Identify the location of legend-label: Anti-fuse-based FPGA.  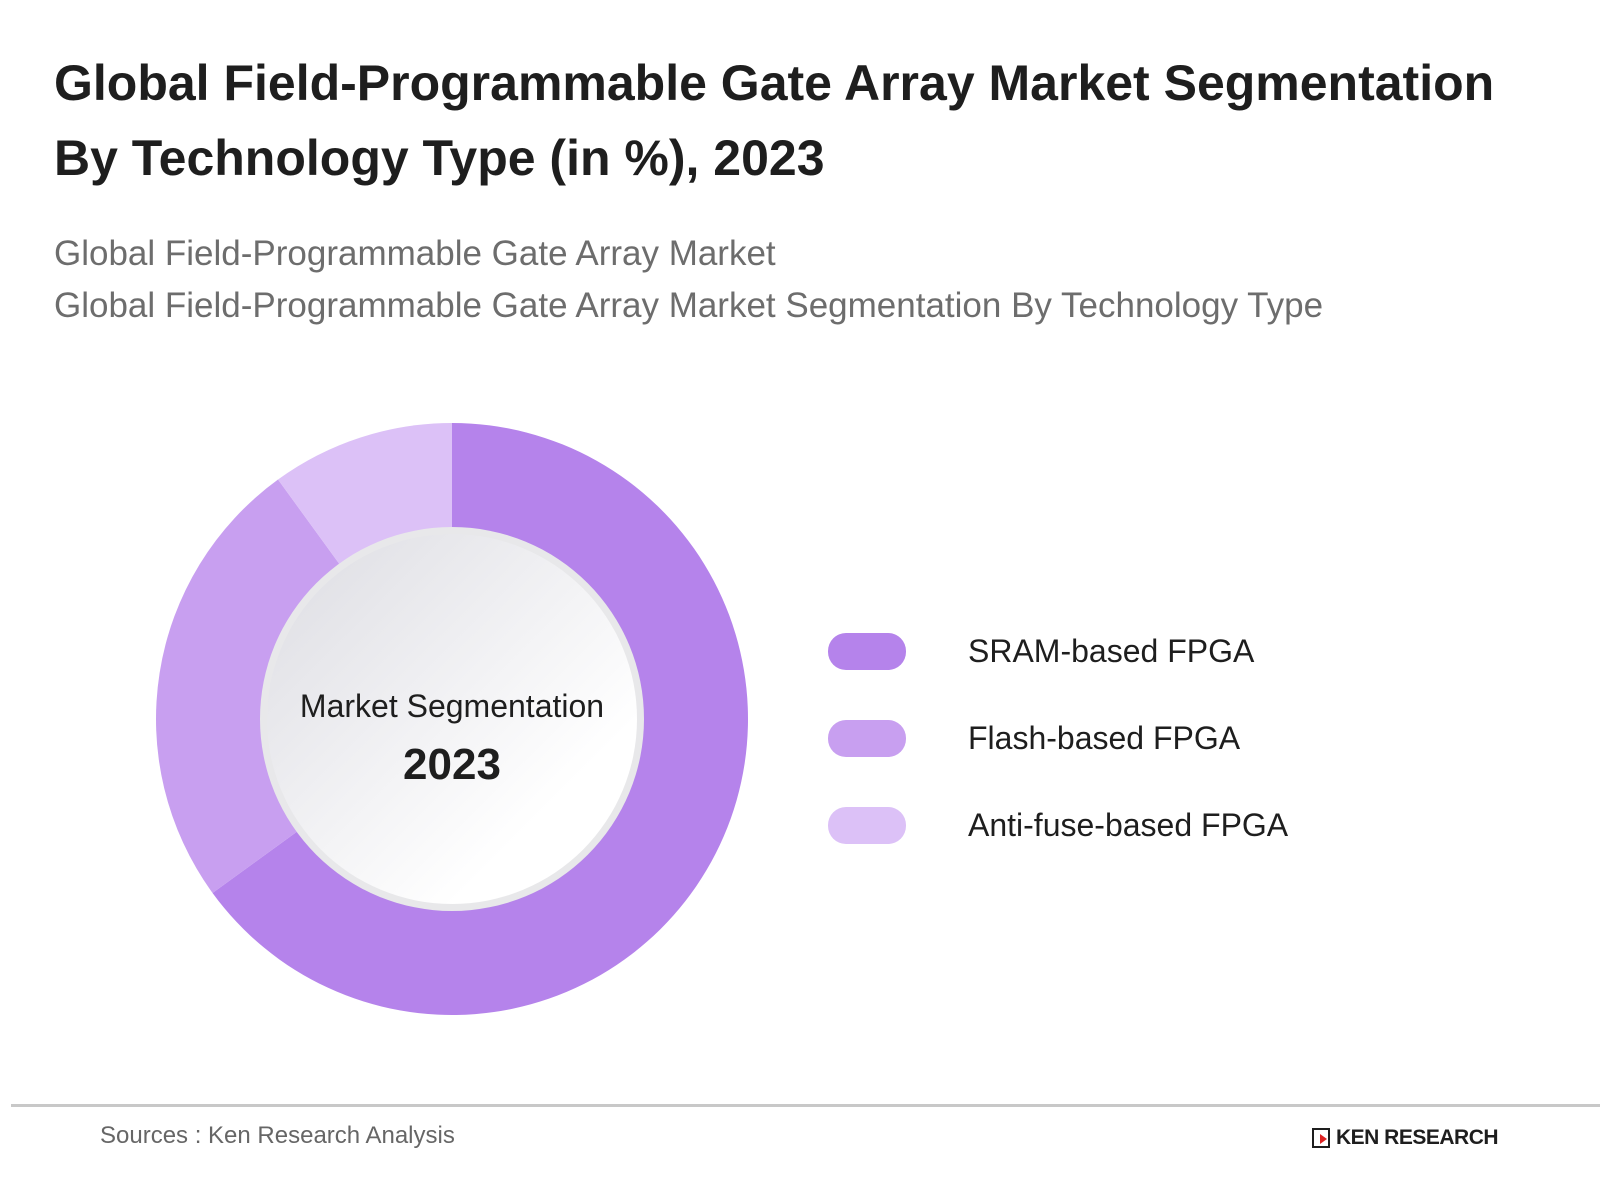
(1128, 825).